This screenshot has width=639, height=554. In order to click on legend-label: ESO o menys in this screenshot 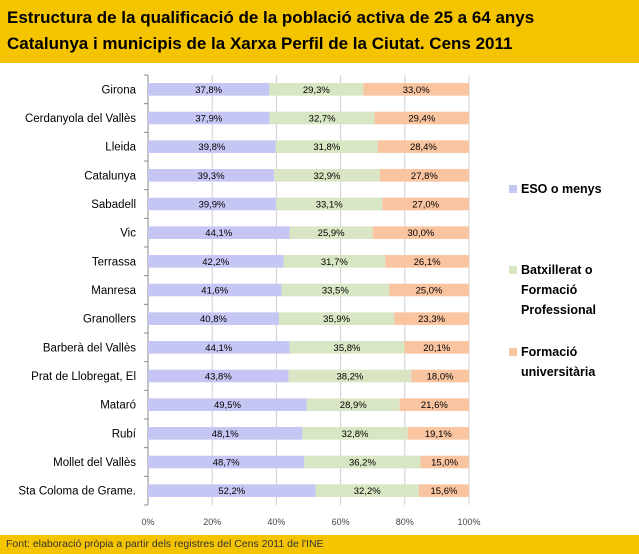, I will do `click(561, 189)`.